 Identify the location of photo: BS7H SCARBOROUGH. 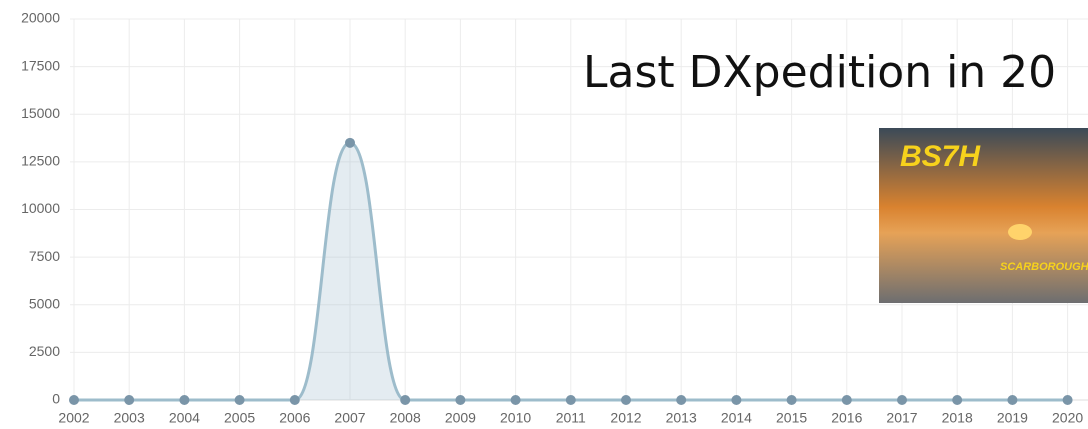
(983, 215).